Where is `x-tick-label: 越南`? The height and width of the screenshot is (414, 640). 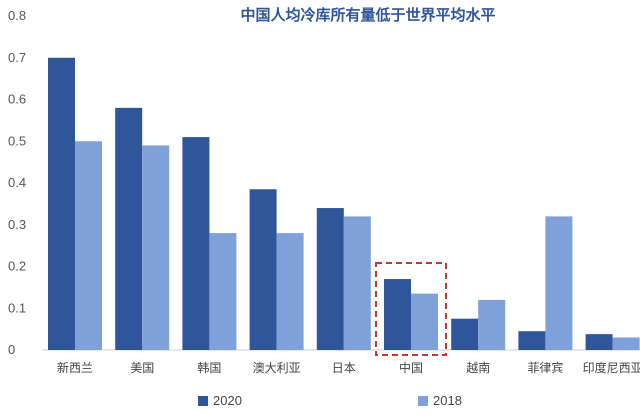
x-tick-label: 越南 is located at coordinates (478, 367).